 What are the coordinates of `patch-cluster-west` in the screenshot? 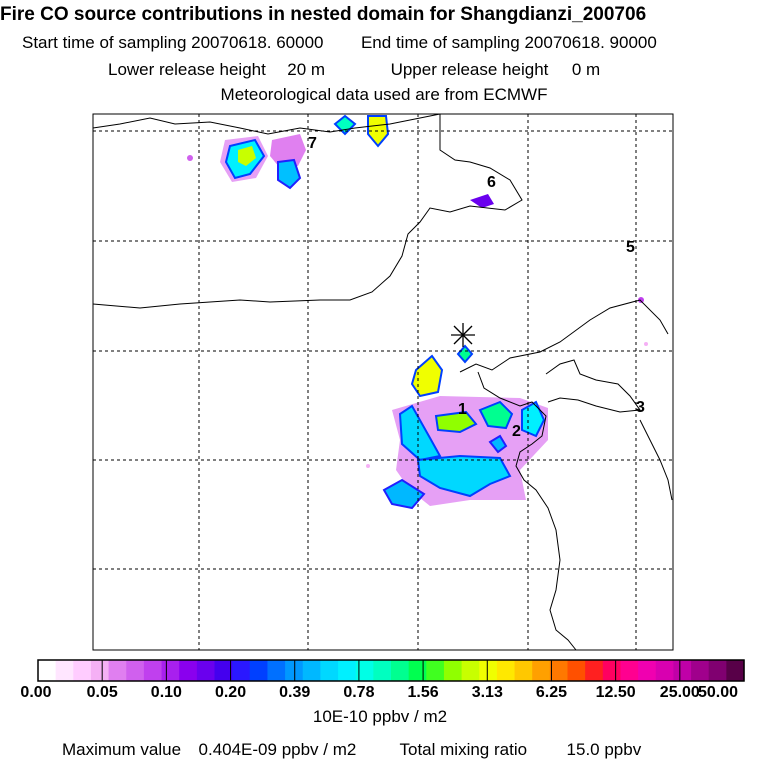 It's located at (420, 433).